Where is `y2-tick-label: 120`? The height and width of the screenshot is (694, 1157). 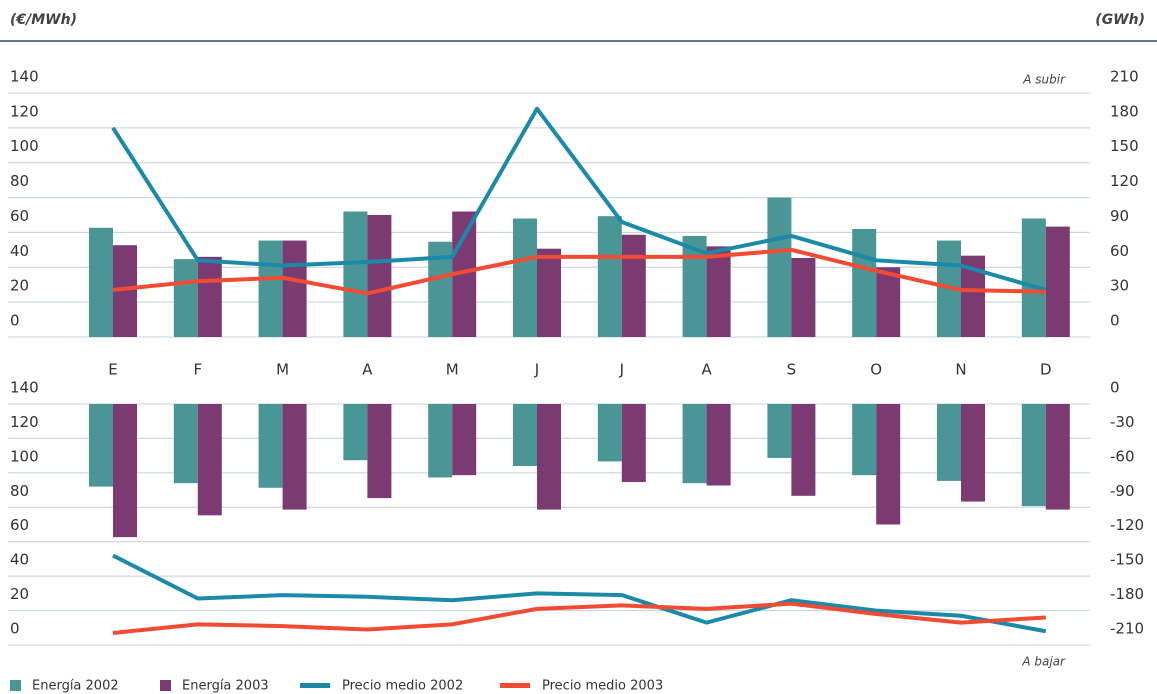 y2-tick-label: 120 is located at coordinates (1124, 181).